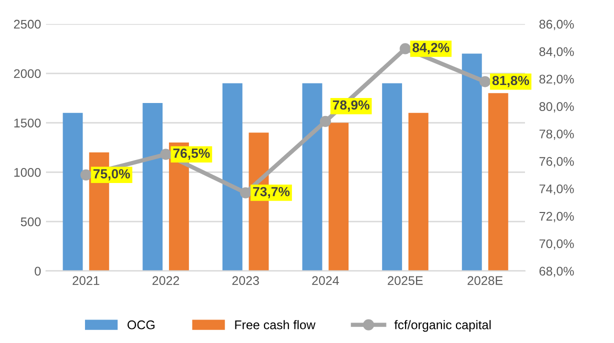  What do you see at coordinates (556, 25) in the screenshot?
I see `y2-tick-label: 86,0%` at bounding box center [556, 25].